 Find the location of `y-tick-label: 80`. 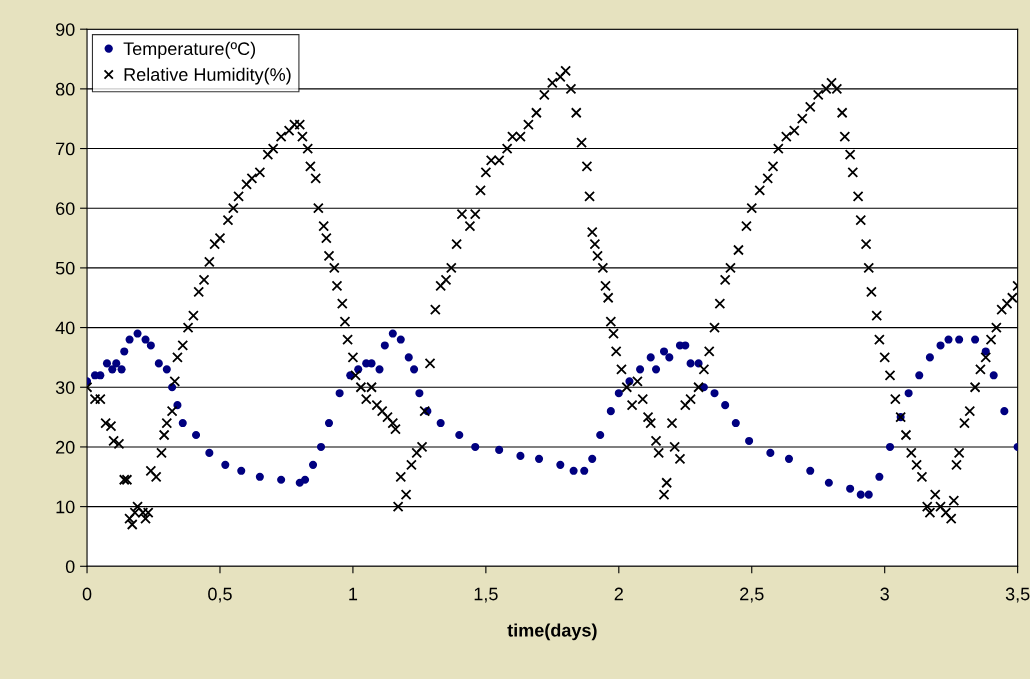

y-tick-label: 80 is located at coordinates (65, 89).